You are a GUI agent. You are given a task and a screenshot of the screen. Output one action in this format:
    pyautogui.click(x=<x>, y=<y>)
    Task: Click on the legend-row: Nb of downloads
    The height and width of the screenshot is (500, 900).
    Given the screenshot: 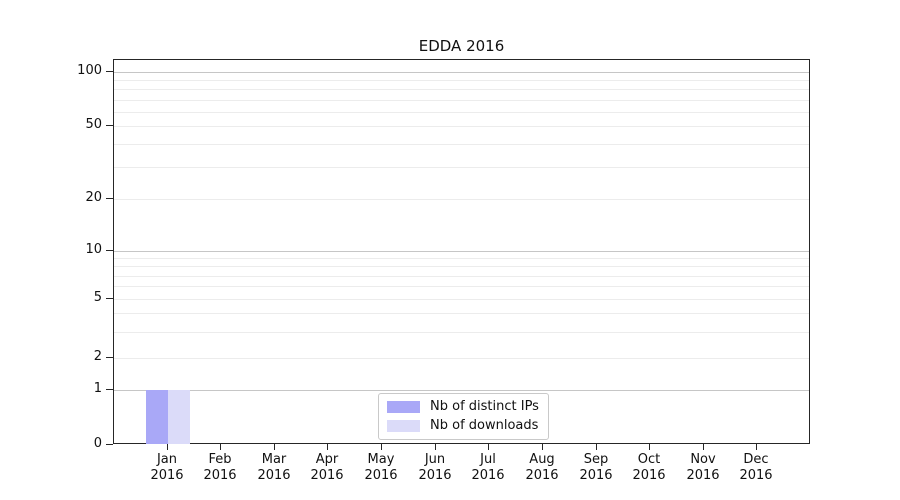 What is the action you would take?
    pyautogui.click(x=463, y=426)
    